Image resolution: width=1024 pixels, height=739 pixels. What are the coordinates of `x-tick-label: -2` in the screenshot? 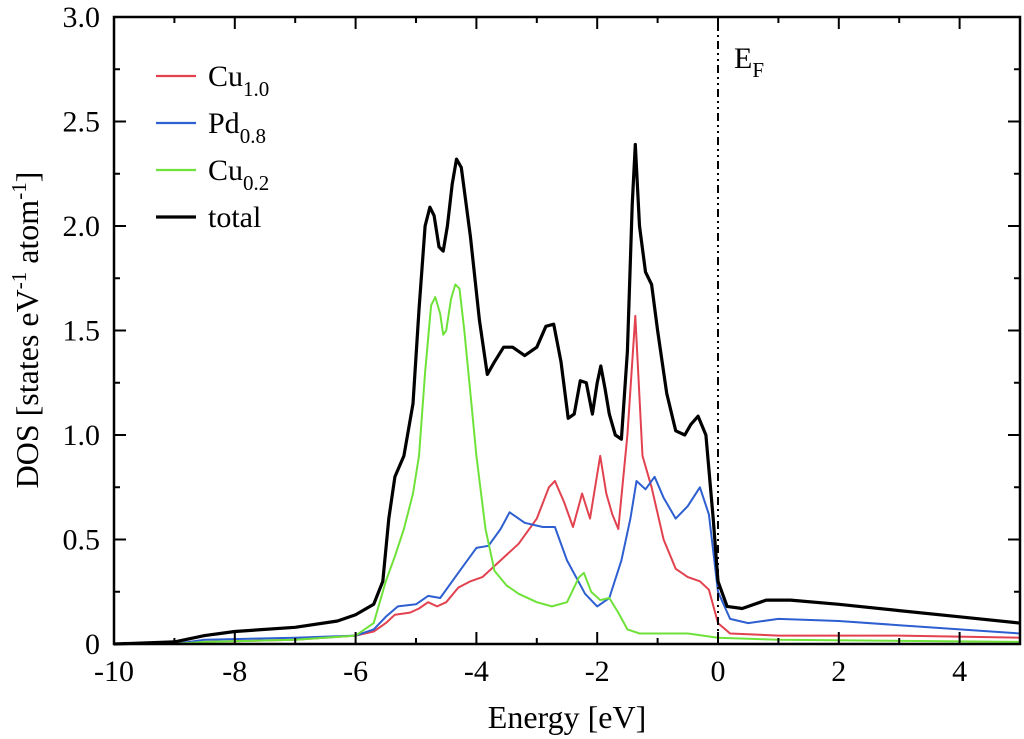 It's located at (597, 671).